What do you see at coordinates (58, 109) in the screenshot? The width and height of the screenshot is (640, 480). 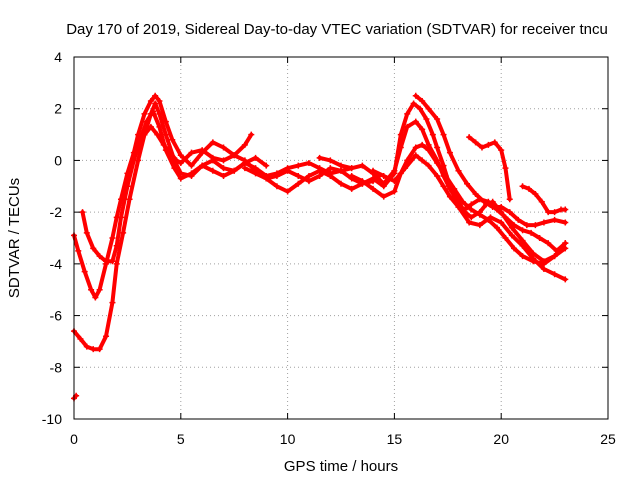 I see `y-tick-label: 2` at bounding box center [58, 109].